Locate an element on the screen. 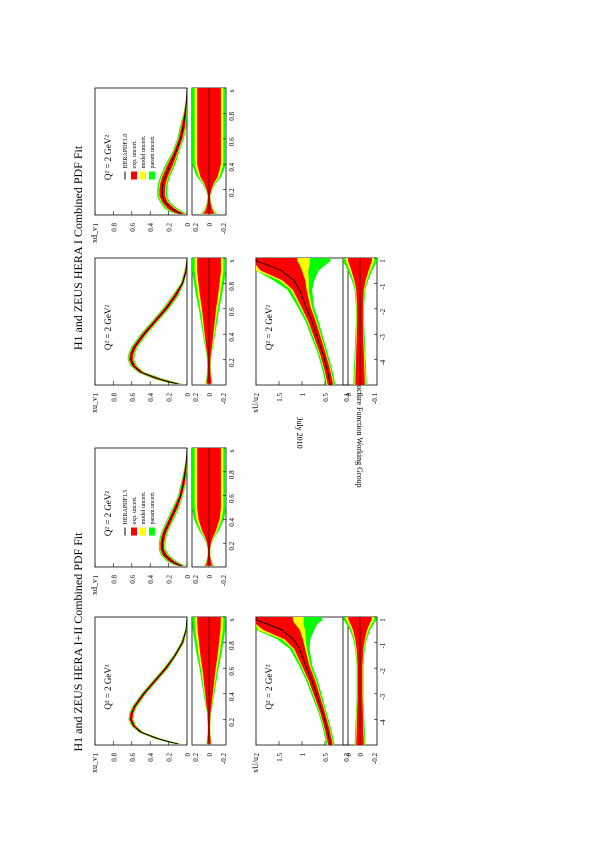  legend-entry: exp. uncert. is located at coordinates (135, 154).